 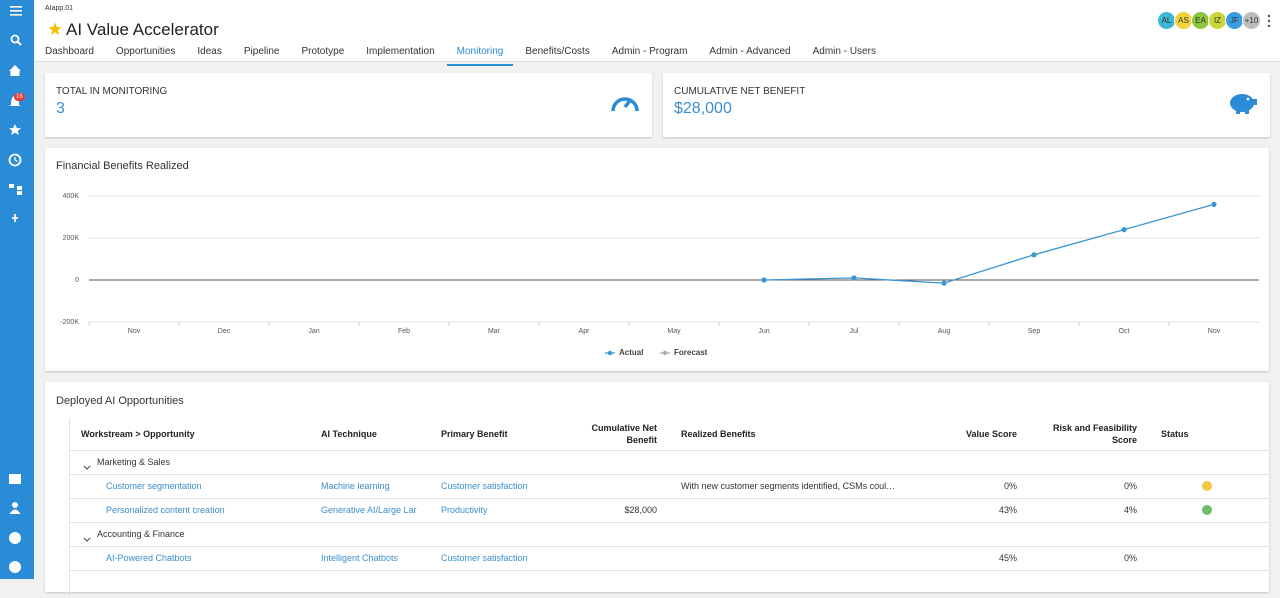 I want to click on tab: Implementation, so click(x=400, y=51).